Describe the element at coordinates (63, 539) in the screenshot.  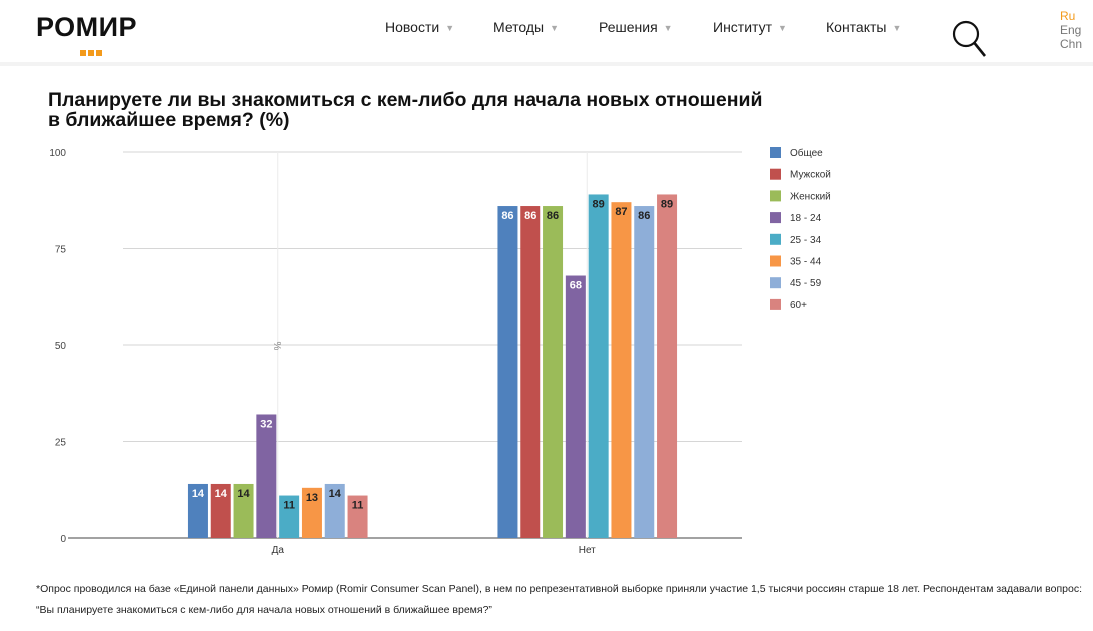
I see `y-tick-label: 0` at that location.